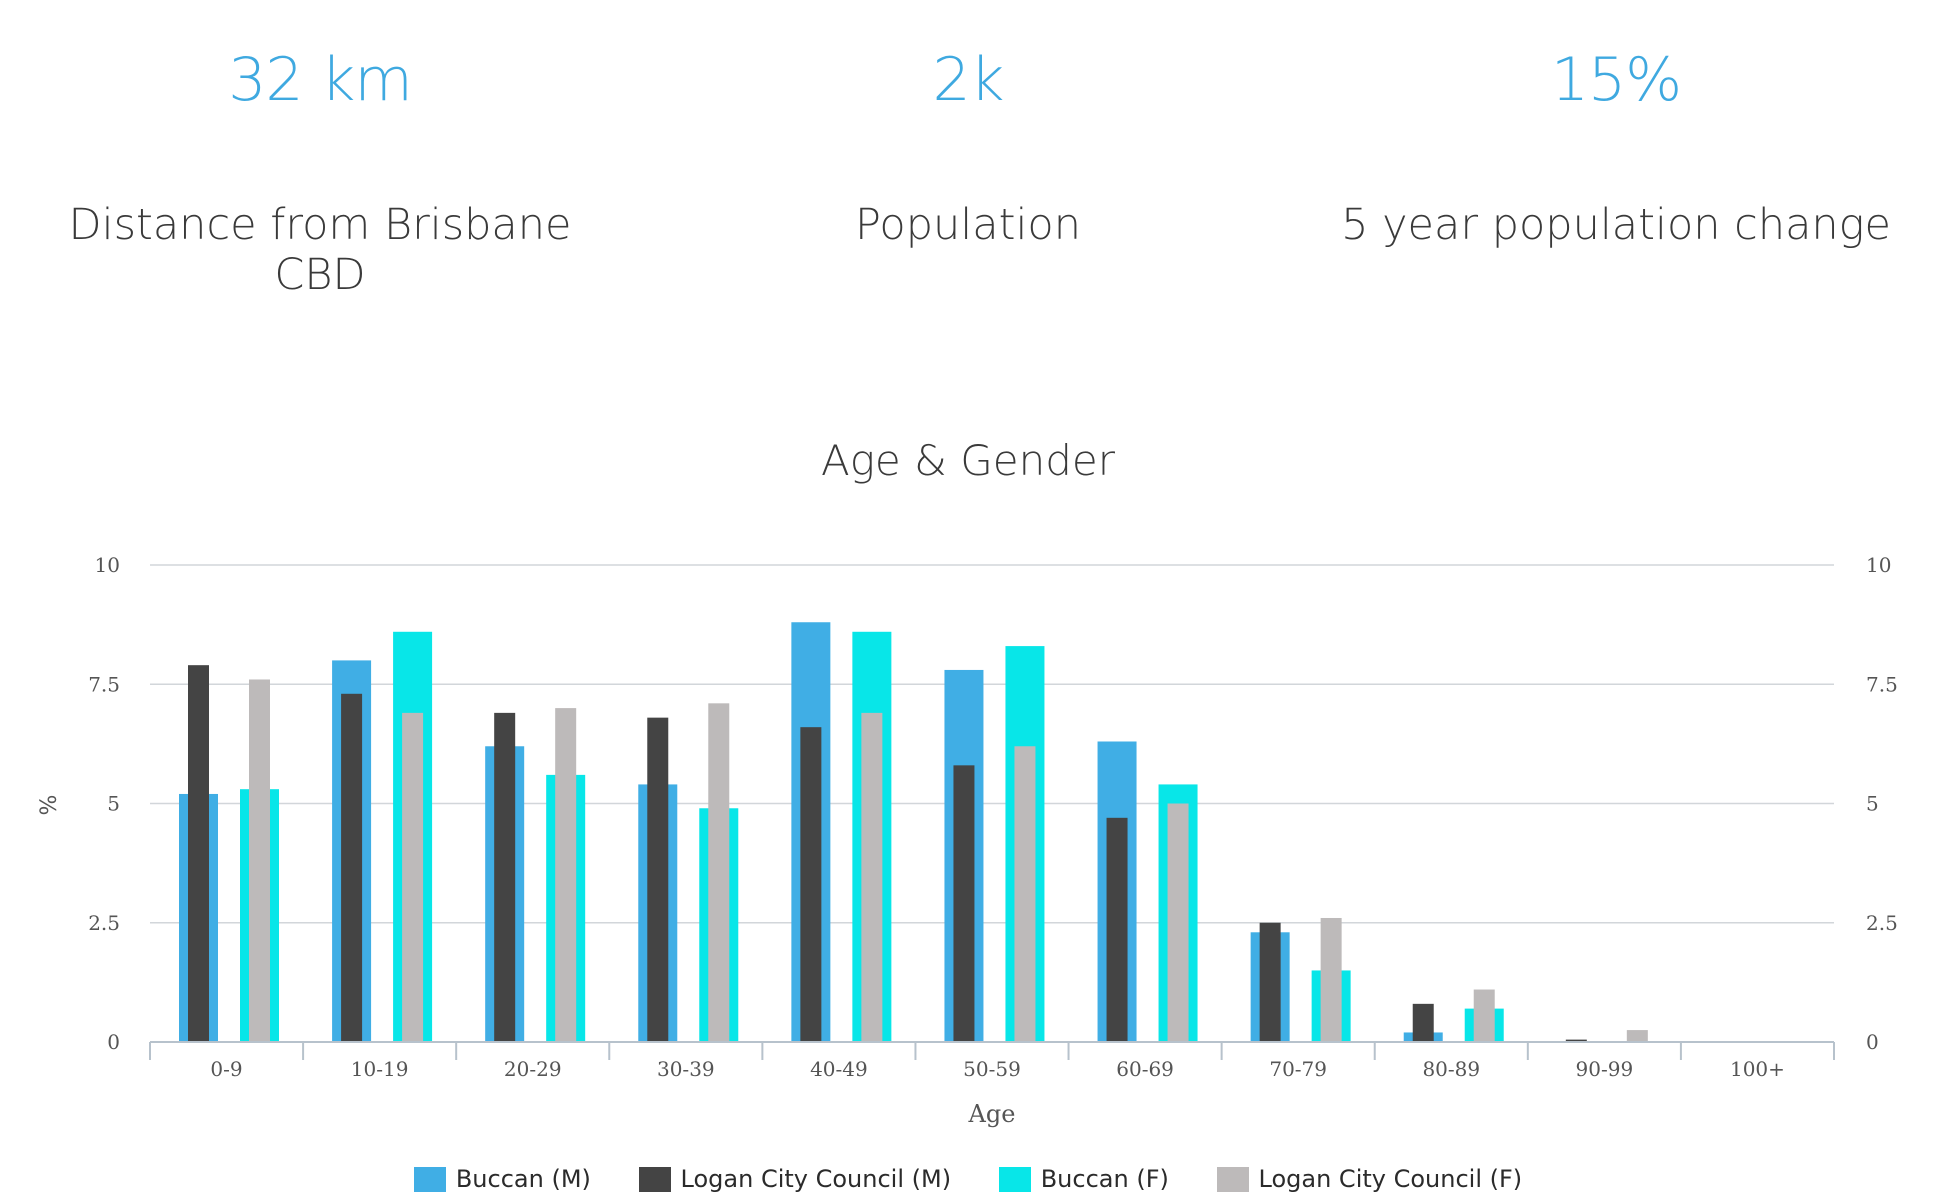  What do you see at coordinates (1882, 803) in the screenshot?
I see `y-axis-right: 0 2.5 5 7.5 10` at bounding box center [1882, 803].